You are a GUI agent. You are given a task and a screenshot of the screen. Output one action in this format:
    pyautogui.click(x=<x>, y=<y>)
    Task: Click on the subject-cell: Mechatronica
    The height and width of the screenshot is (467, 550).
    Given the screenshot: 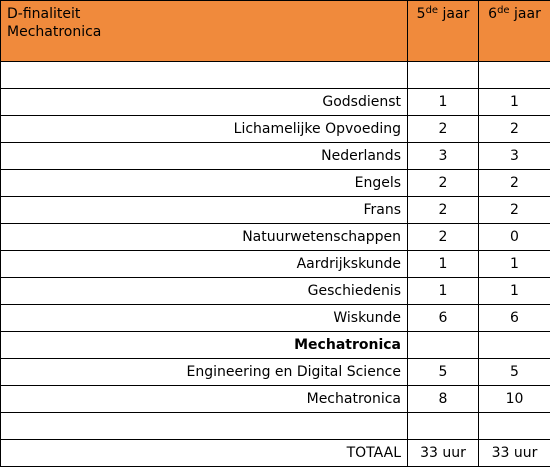 What is the action you would take?
    pyautogui.click(x=204, y=399)
    